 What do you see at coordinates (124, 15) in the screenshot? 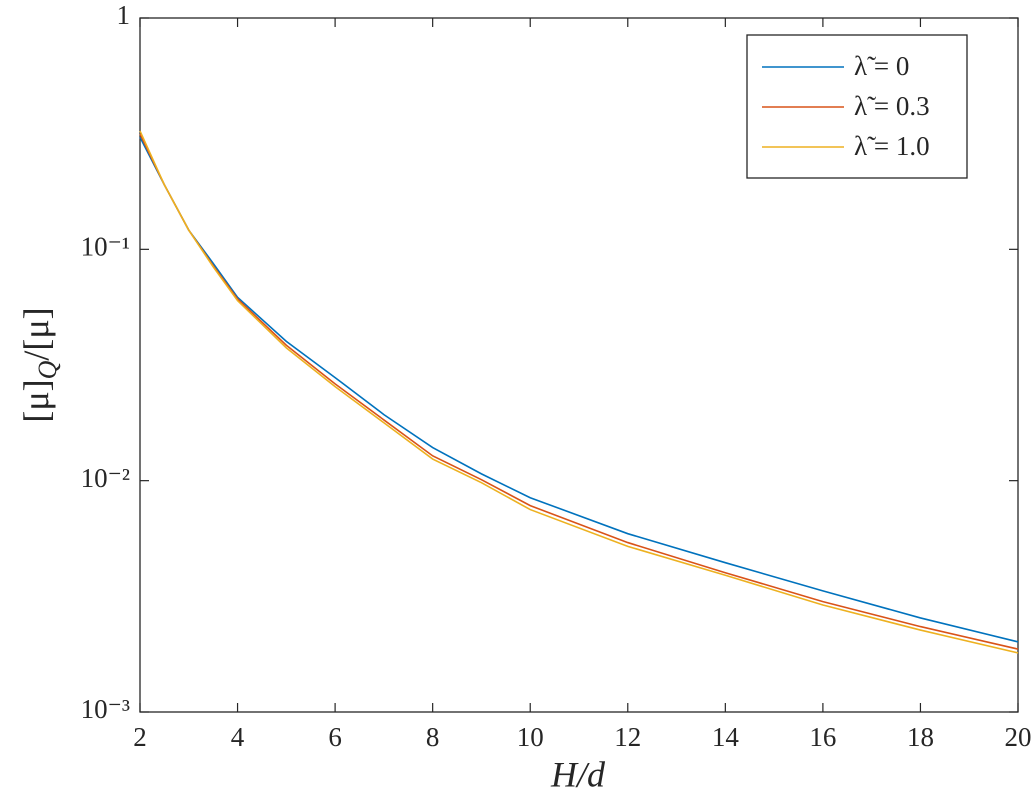
I see `y-tick-label: 1` at bounding box center [124, 15].